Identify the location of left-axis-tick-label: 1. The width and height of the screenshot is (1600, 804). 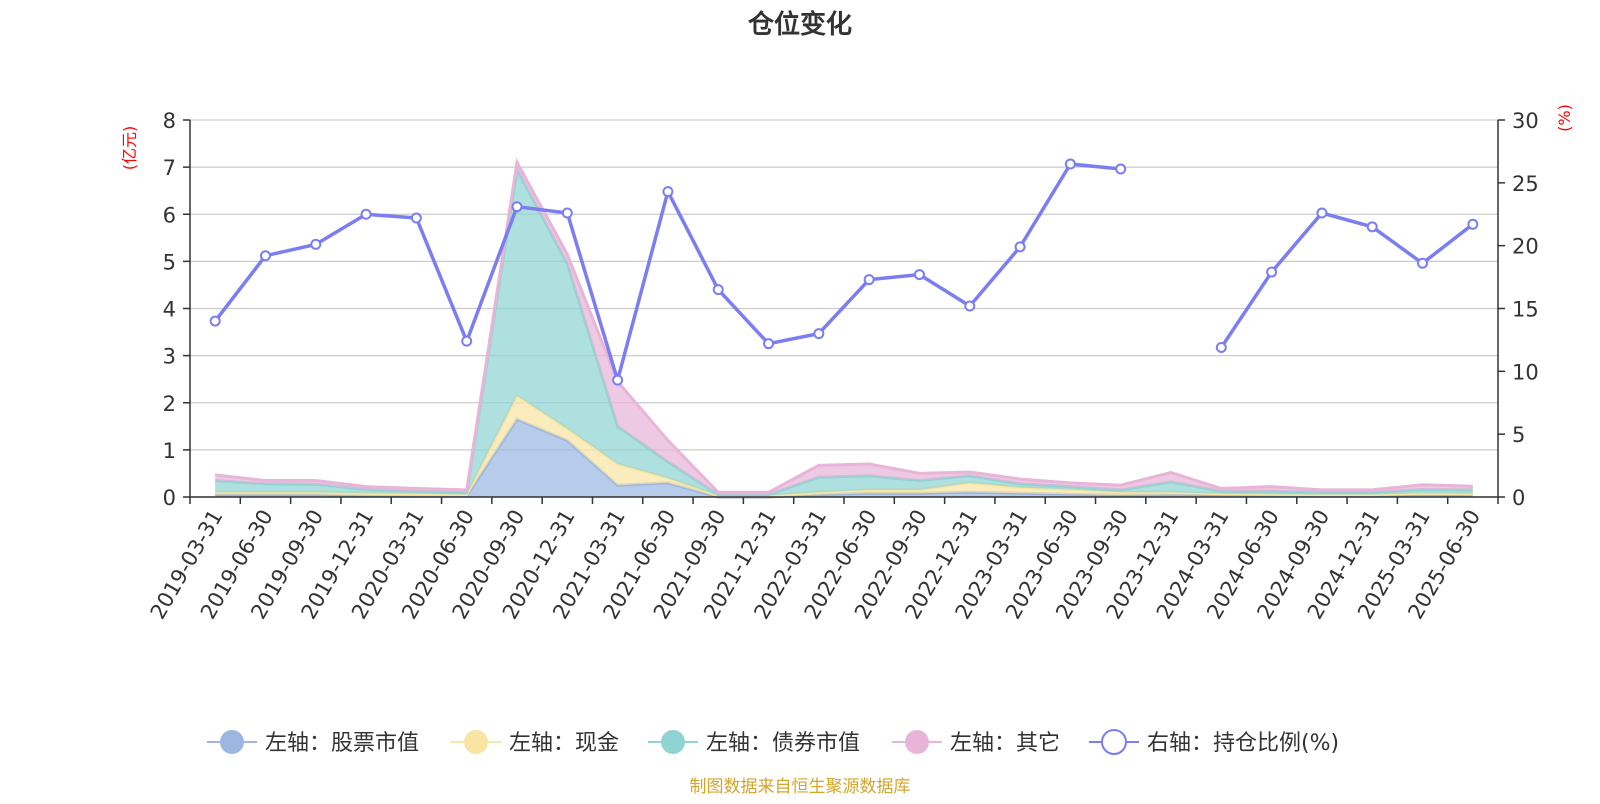
(169, 451).